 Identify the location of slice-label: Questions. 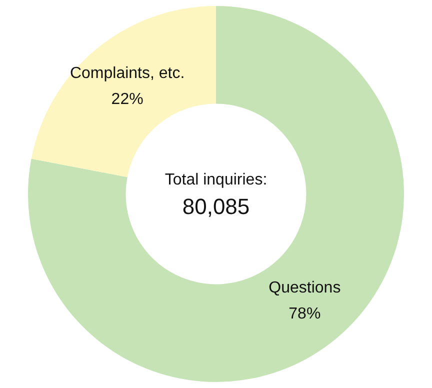
(304, 288).